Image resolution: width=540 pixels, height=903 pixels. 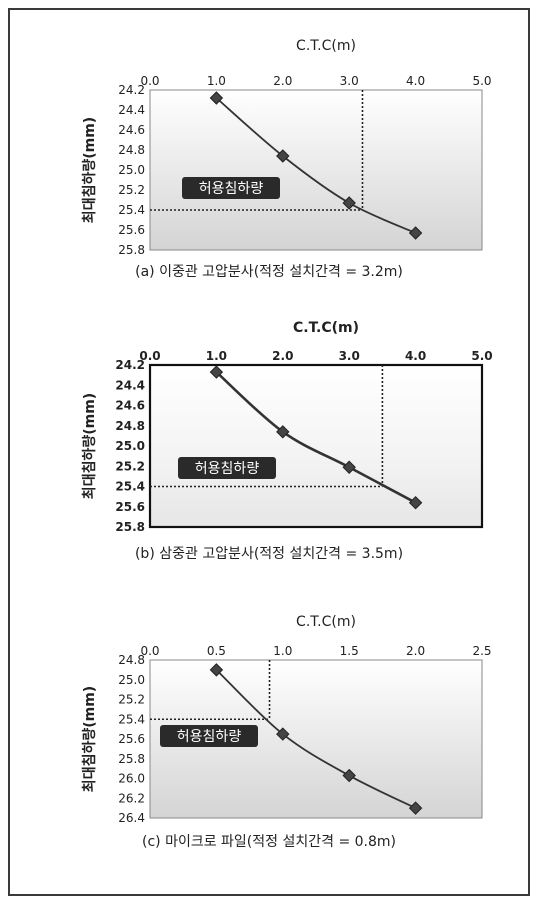 What do you see at coordinates (131, 798) in the screenshot?
I see `y-tick-label: 26.2` at bounding box center [131, 798].